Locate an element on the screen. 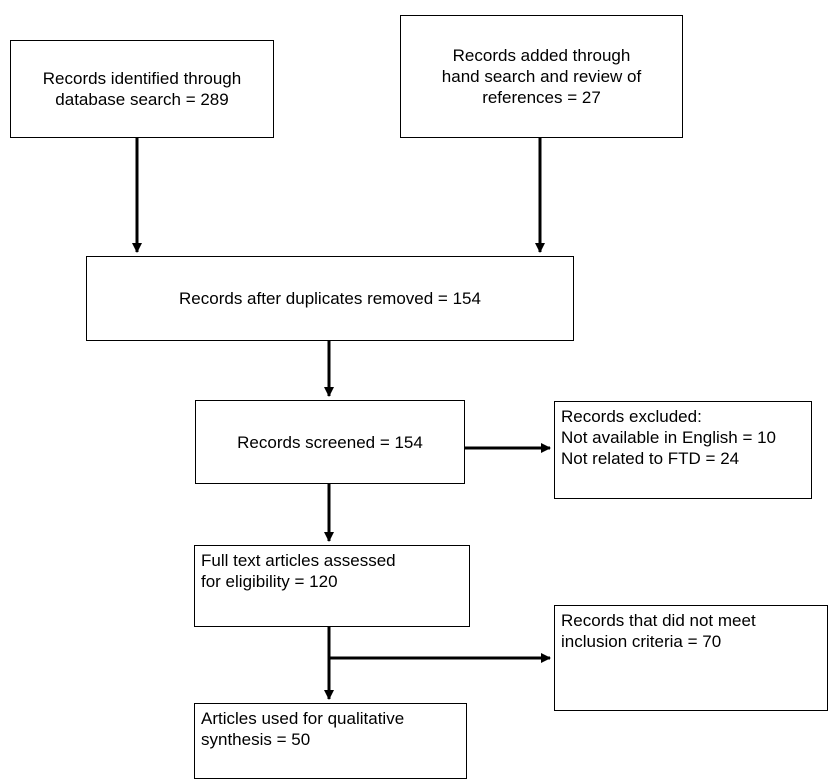 The width and height of the screenshot is (835, 779). box-text-line: for eligibility = 120 is located at coordinates (269, 581).